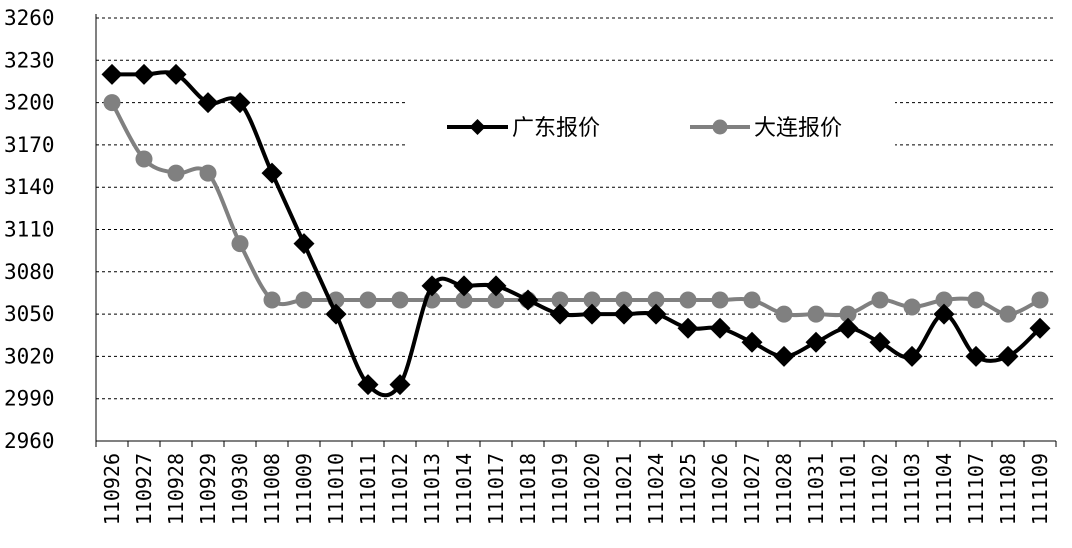  What do you see at coordinates (624, 489) in the screenshot?
I see `x-tick-label: 111021` at bounding box center [624, 489].